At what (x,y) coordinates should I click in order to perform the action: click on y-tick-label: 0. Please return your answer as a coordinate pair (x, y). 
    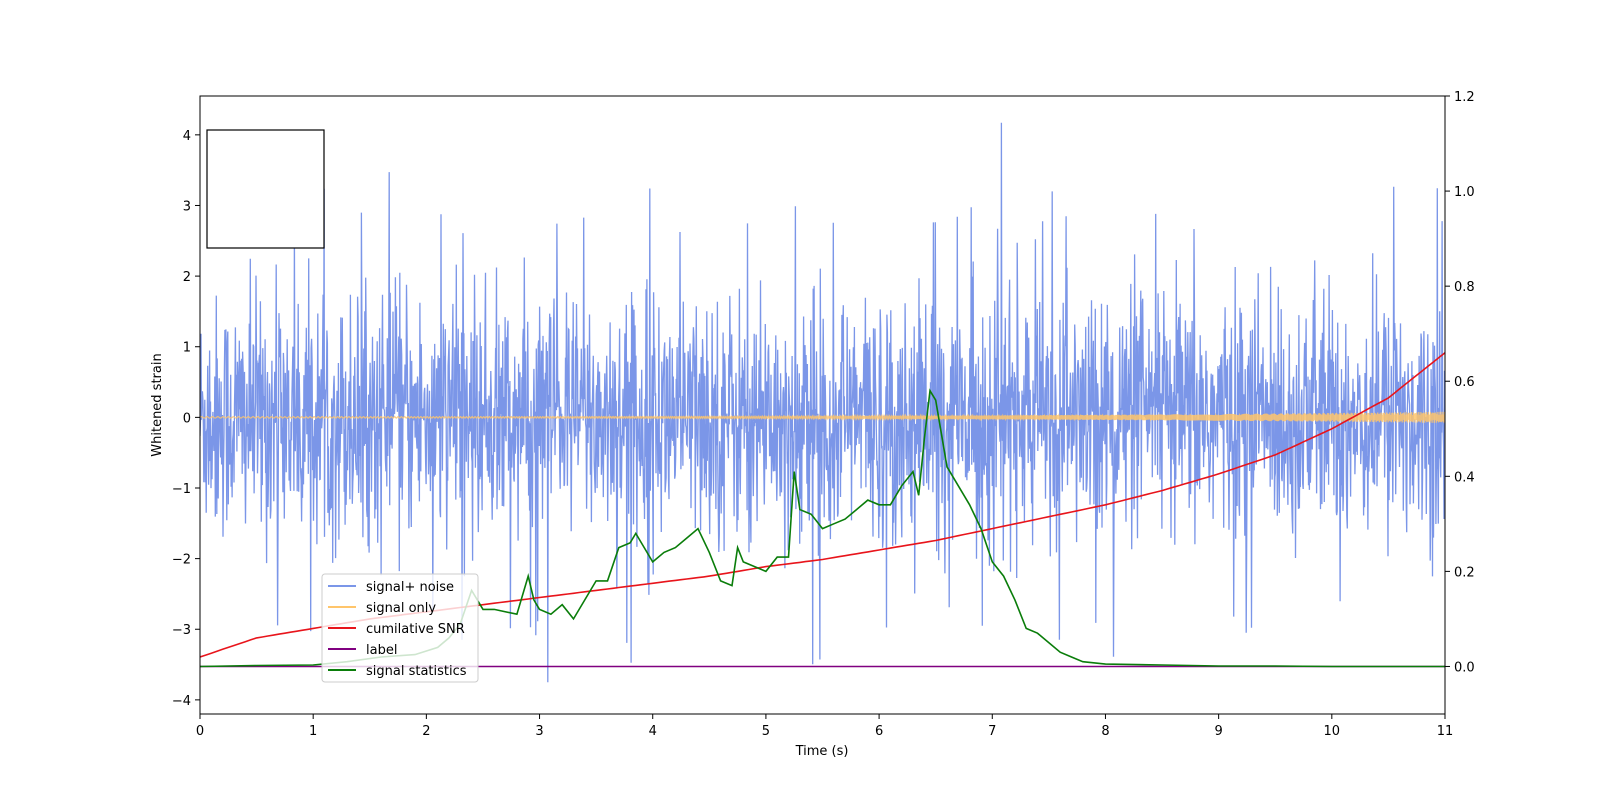
    Looking at the image, I should click on (187, 418).